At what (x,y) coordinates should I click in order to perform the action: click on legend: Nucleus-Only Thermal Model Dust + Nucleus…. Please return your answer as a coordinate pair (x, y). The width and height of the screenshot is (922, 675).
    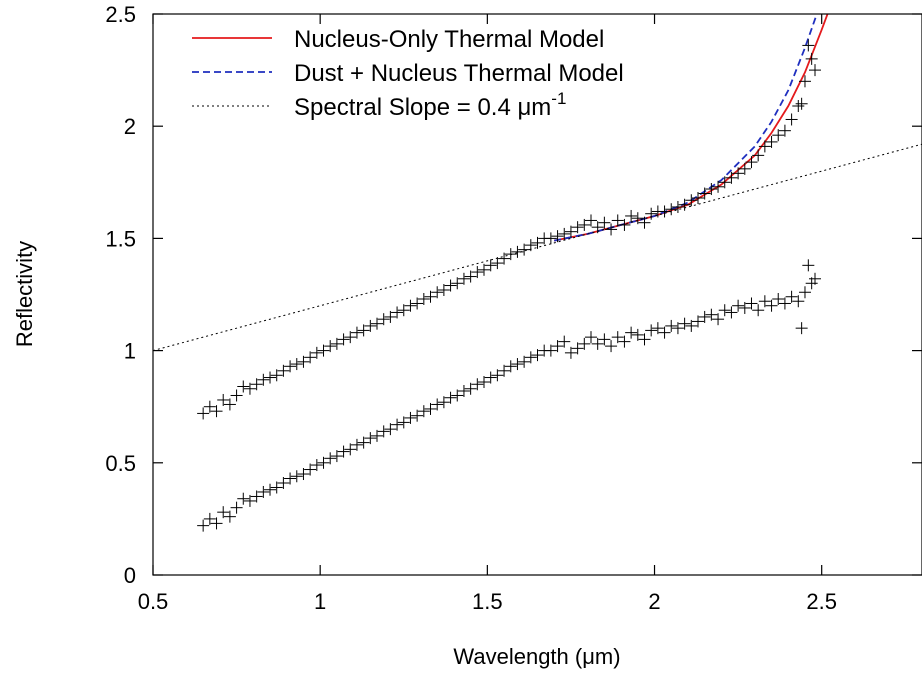
    Looking at the image, I should click on (408, 73).